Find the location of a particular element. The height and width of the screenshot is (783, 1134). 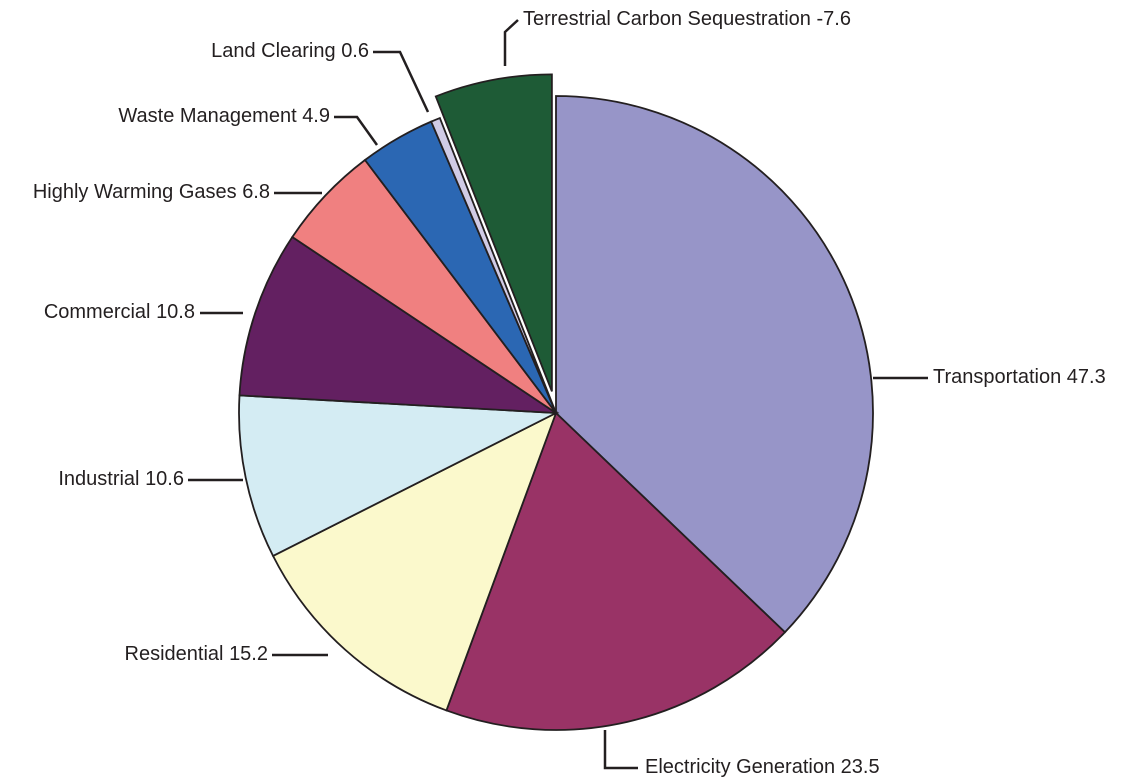

slice-name: Industrial is located at coordinates (98, 479).